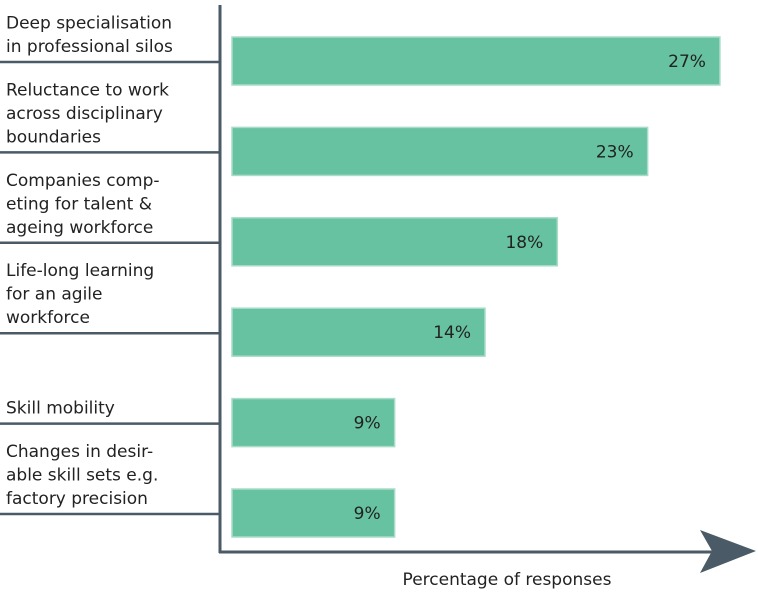 This screenshot has height=592, width=758. What do you see at coordinates (80, 271) in the screenshot?
I see `category-label: Life-long learning` at bounding box center [80, 271].